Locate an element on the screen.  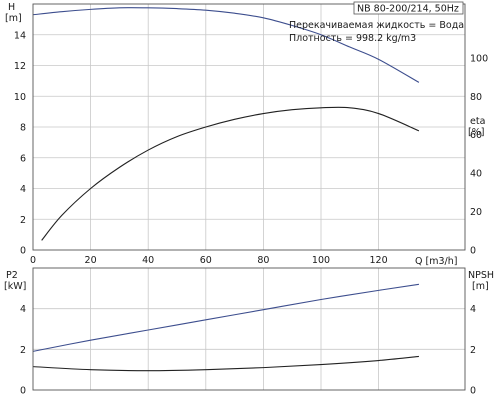
top-left-axis-unit: [m] is located at coordinates (13, 18).